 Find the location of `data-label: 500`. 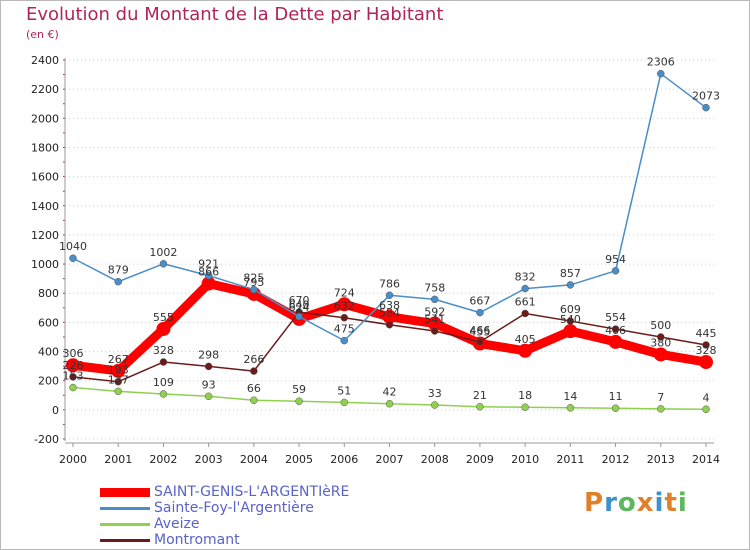

data-label: 500 is located at coordinates (660, 325).